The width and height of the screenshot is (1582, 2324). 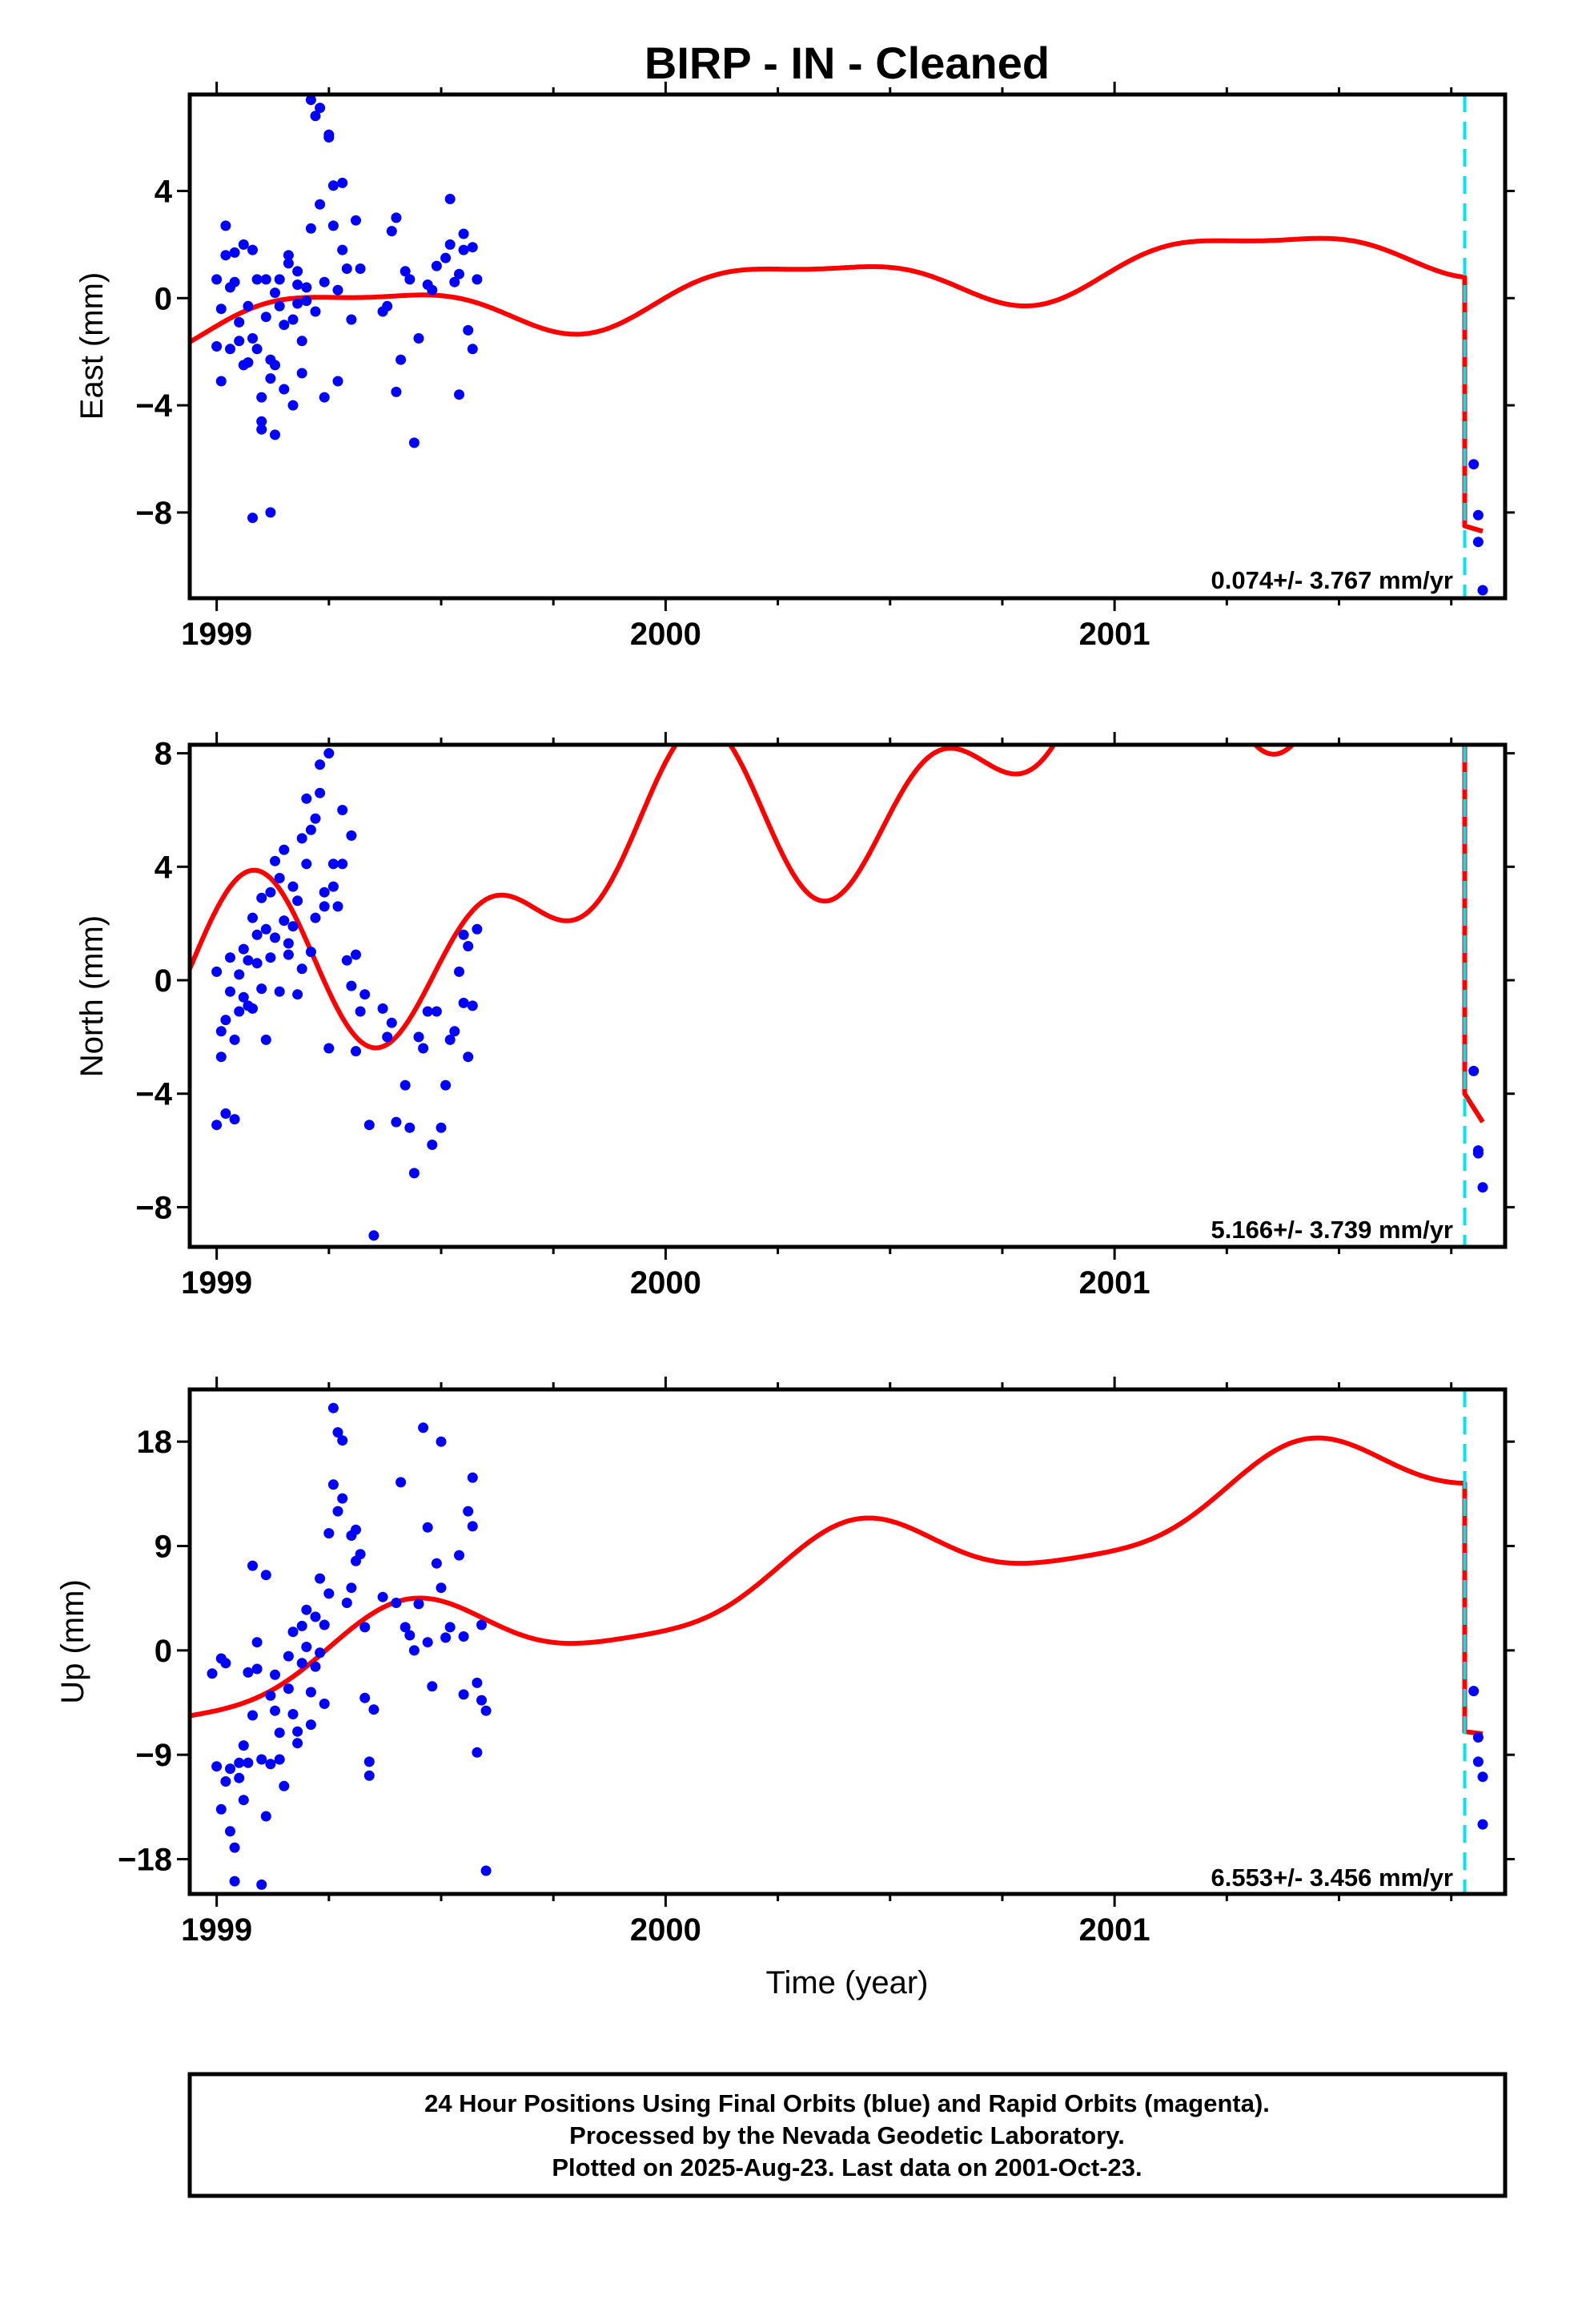 I want to click on east-y-tick-label: −8, so click(x=154, y=513).